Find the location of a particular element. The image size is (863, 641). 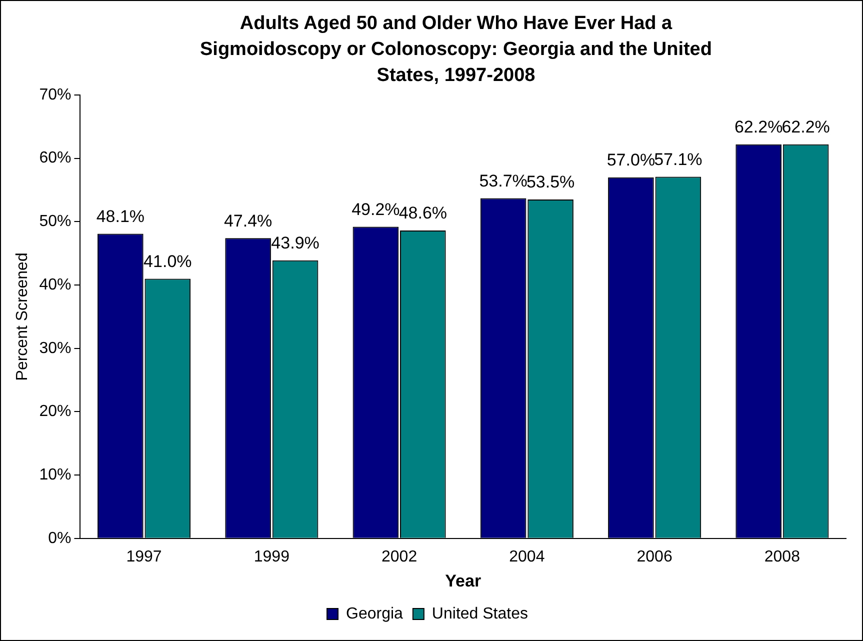

y-tick-label: 40% is located at coordinates (55, 285).